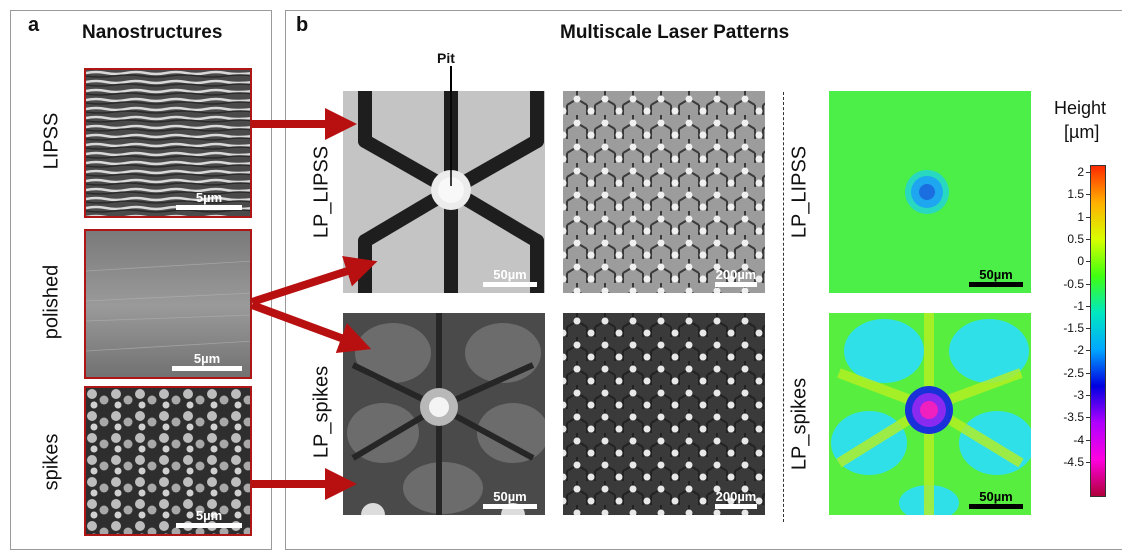 This screenshot has width=1122, height=550. Describe the element at coordinates (168, 143) in the screenshot. I see `sem-image-lipss: 5µm` at that location.